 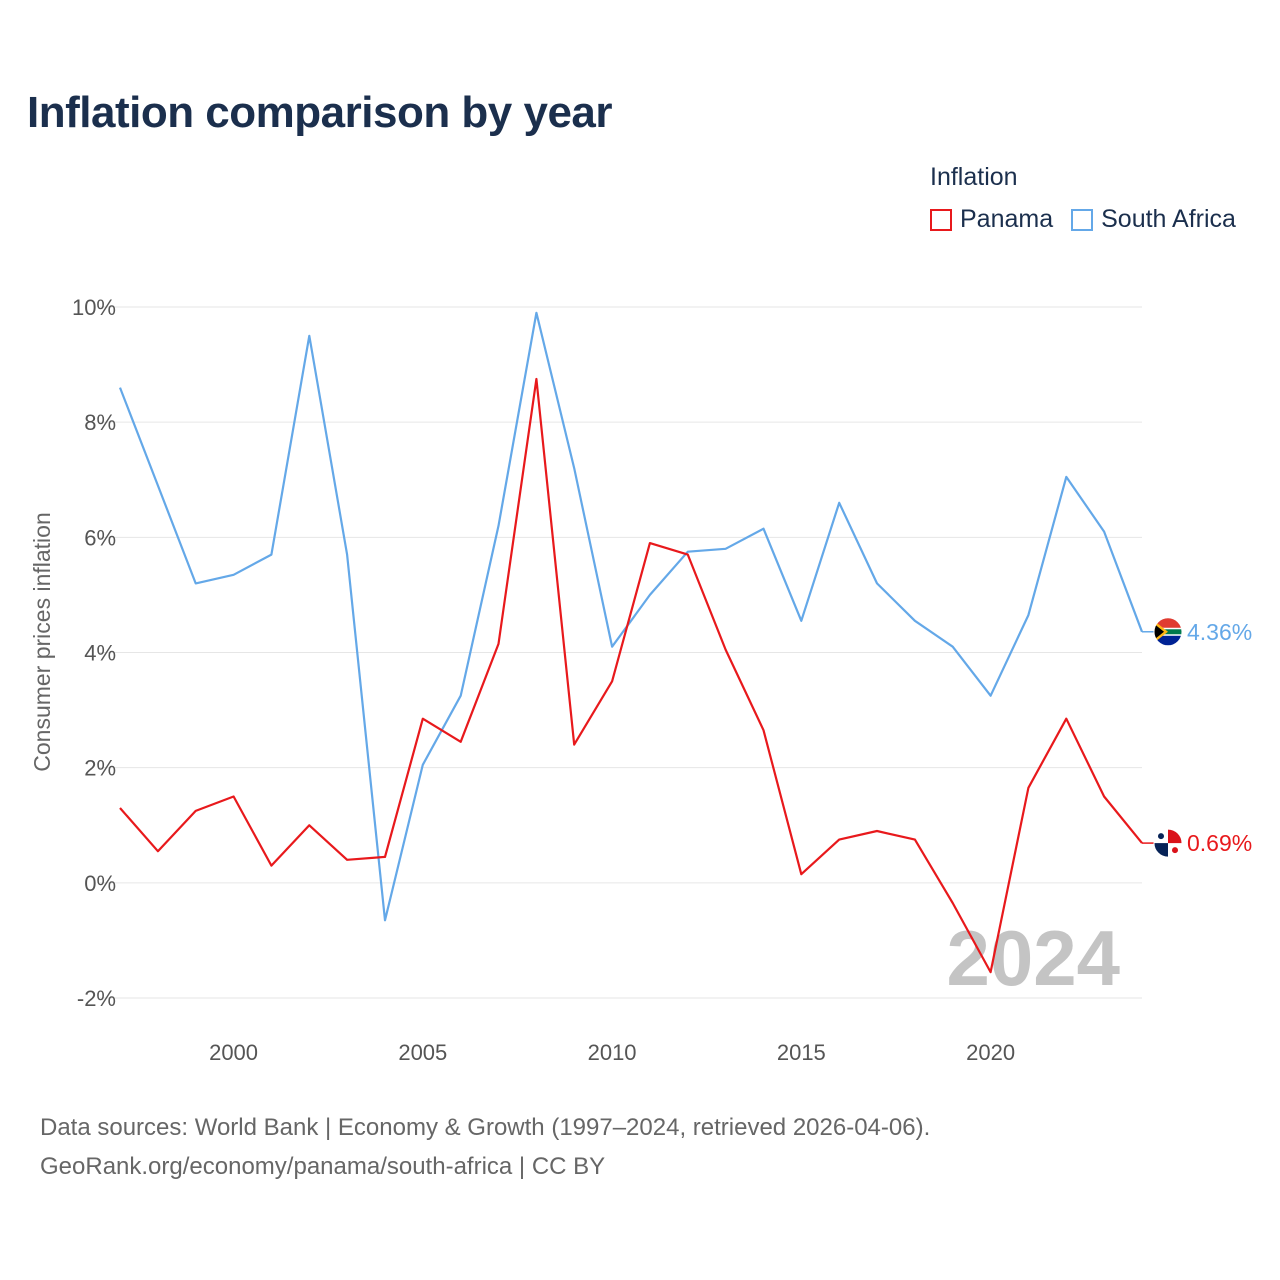 I want to click on y-tick-label: 4%, so click(x=100, y=653).